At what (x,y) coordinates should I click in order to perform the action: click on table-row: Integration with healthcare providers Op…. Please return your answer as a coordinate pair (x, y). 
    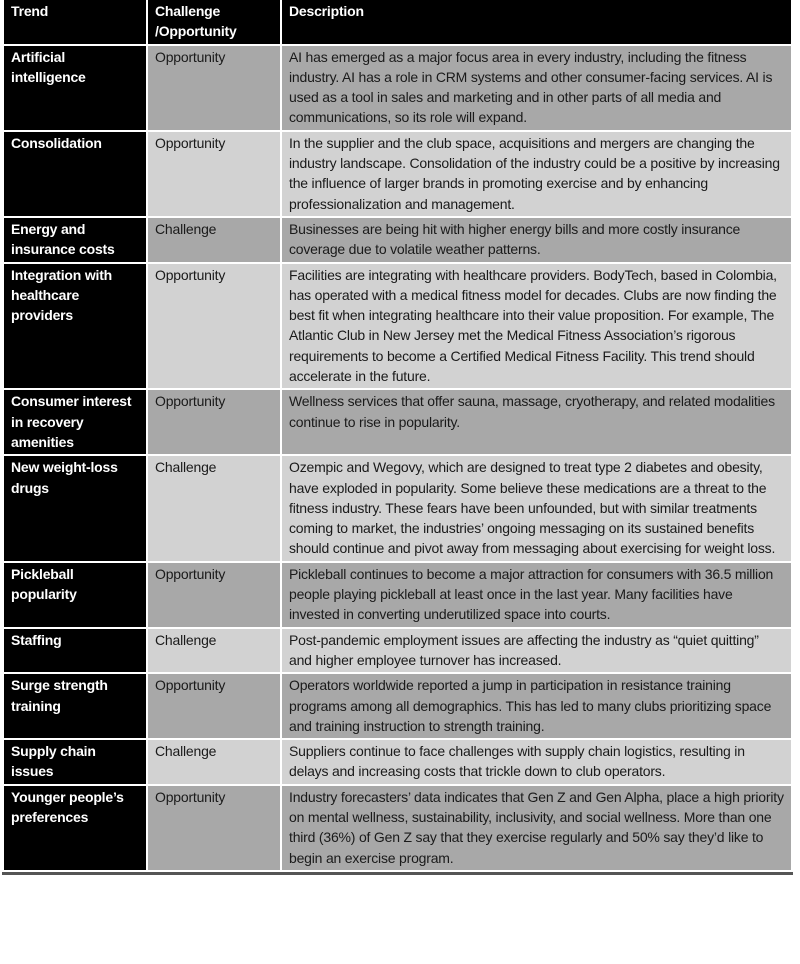
    Looking at the image, I should click on (397, 326).